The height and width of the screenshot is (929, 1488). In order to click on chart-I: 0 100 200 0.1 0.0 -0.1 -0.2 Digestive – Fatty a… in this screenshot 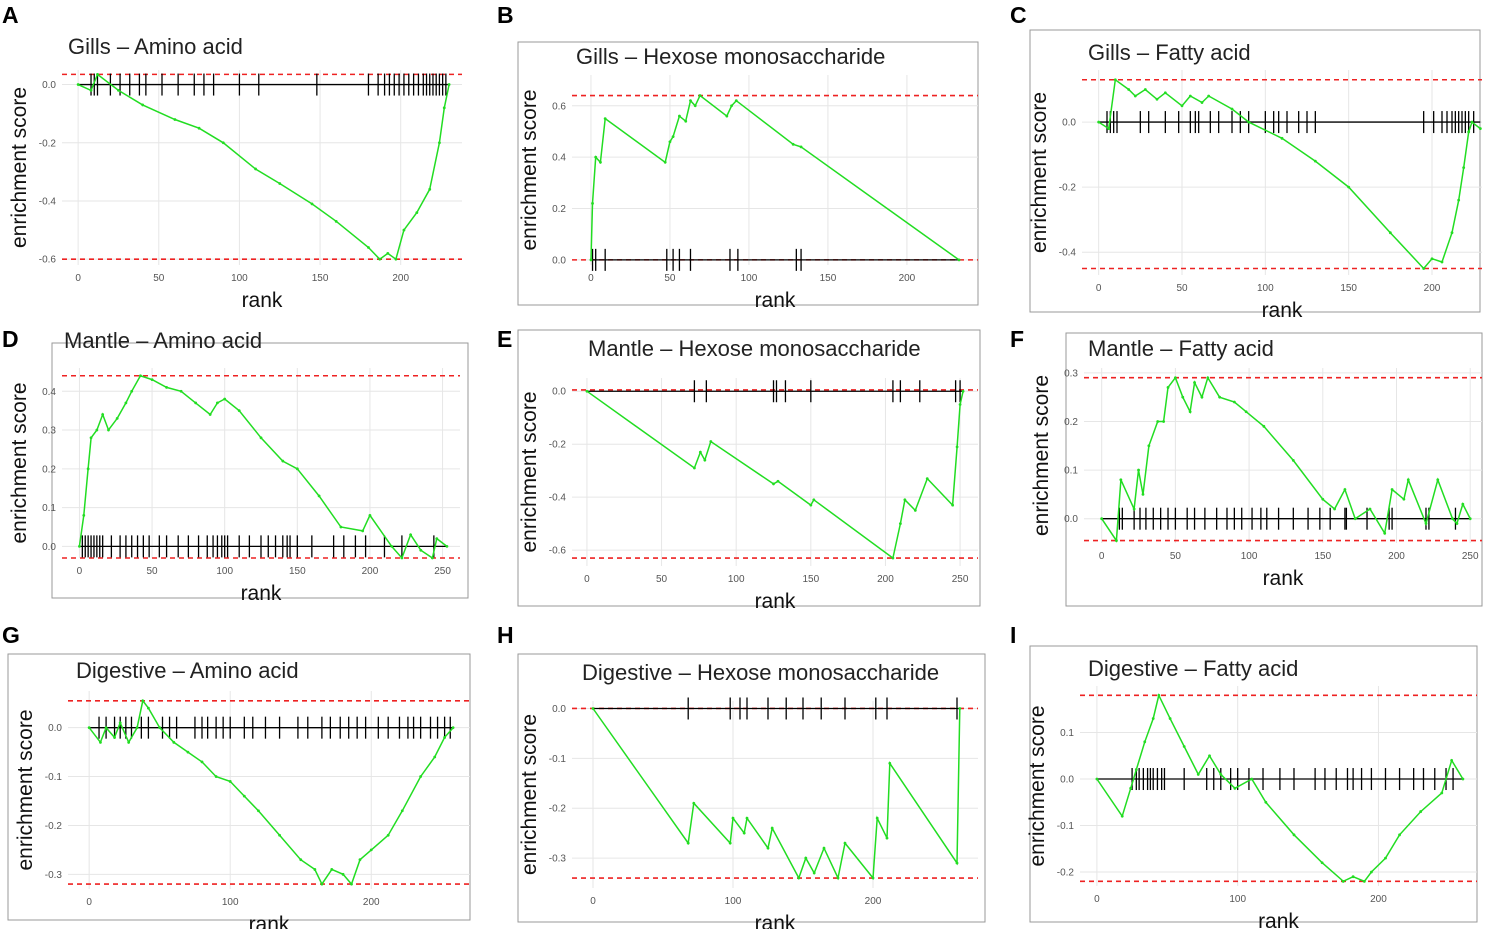, I will do `click(1252, 787)`.